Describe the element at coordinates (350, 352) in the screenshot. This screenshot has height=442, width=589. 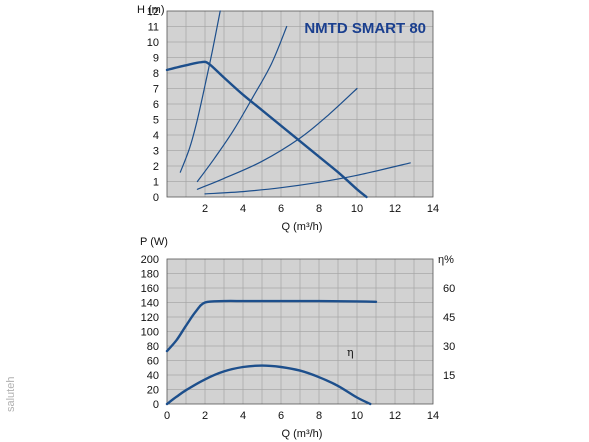
I see `efficiency-label: η` at that location.